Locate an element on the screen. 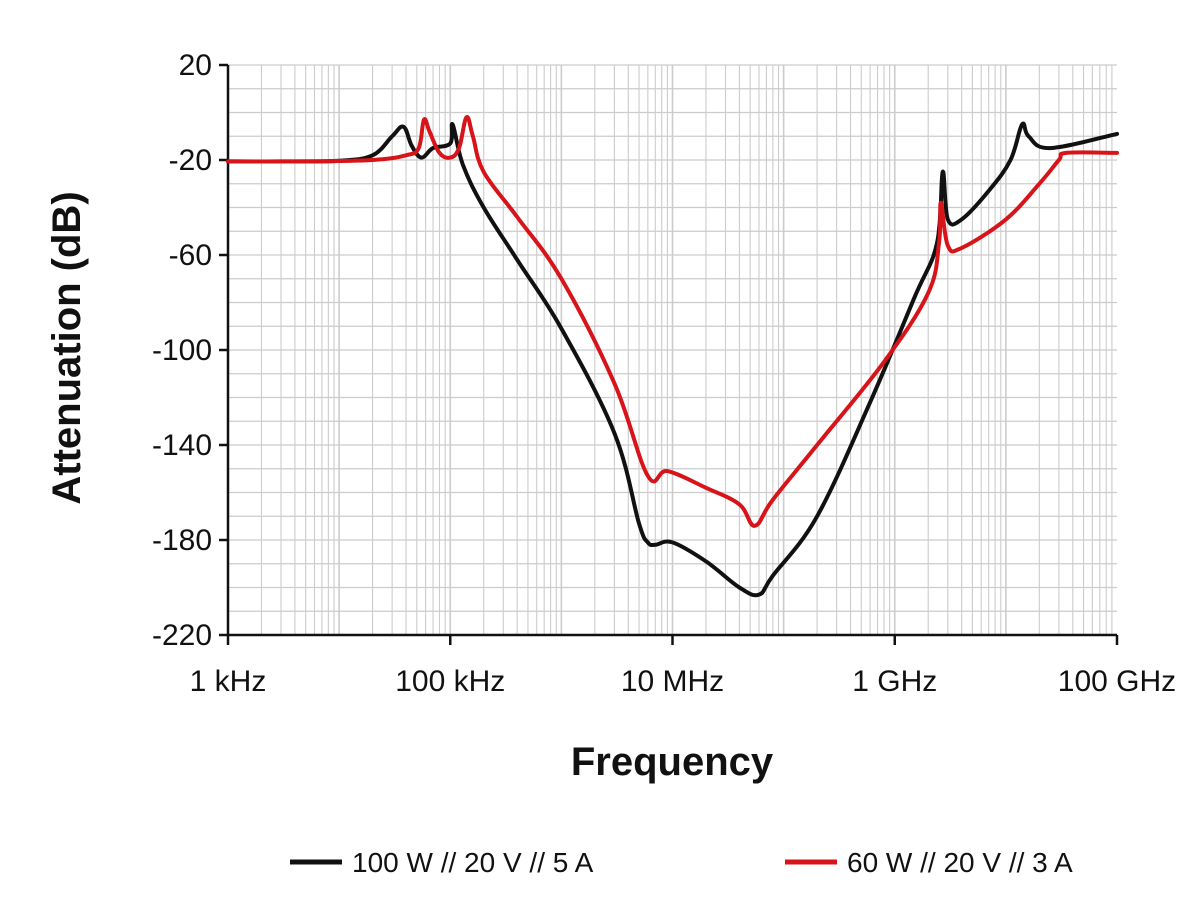 This screenshot has height=900, width=1200. y-tick-label: -20 is located at coordinates (190, 160).